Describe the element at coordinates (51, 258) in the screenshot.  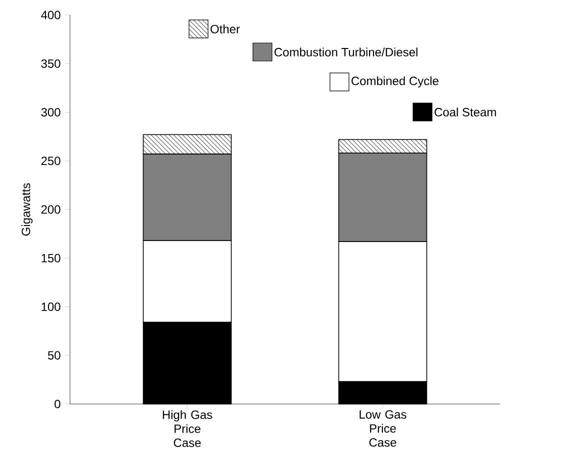
I see `y-tick-label: 150` at that location.